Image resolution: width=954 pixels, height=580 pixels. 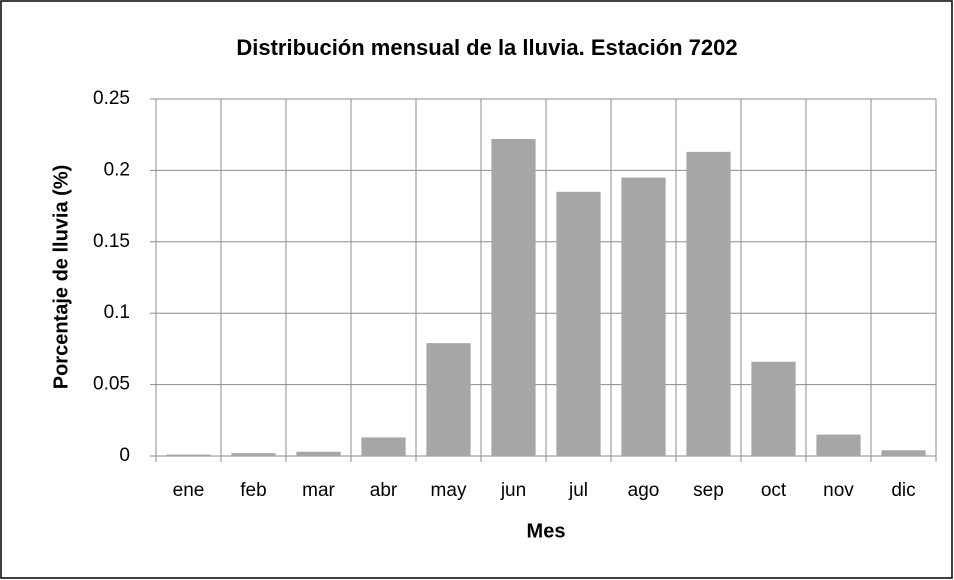 What do you see at coordinates (384, 490) in the screenshot?
I see `x-tick-label: abr` at bounding box center [384, 490].